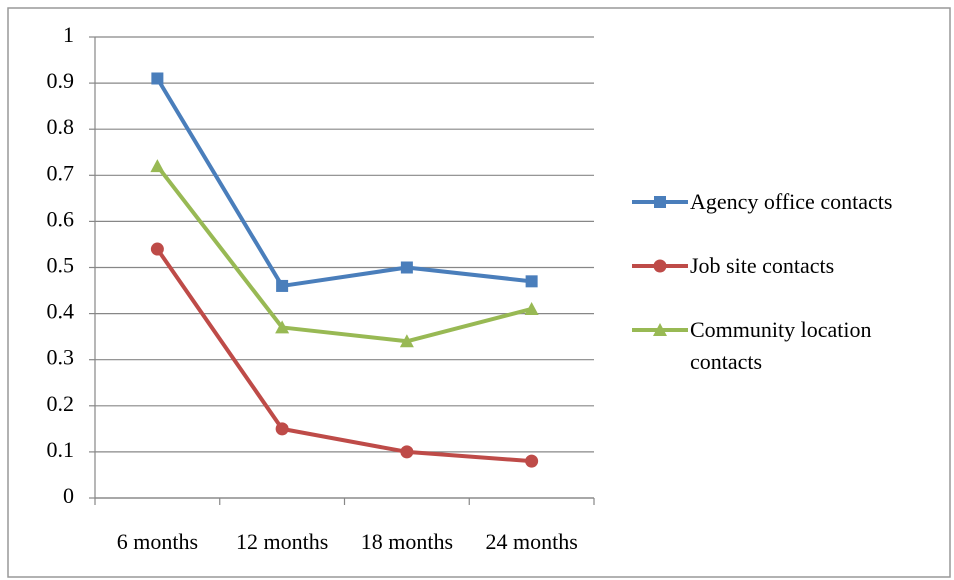 This screenshot has width=954, height=580. Describe the element at coordinates (157, 541) in the screenshot. I see `x-tick-label: 6 months` at that location.